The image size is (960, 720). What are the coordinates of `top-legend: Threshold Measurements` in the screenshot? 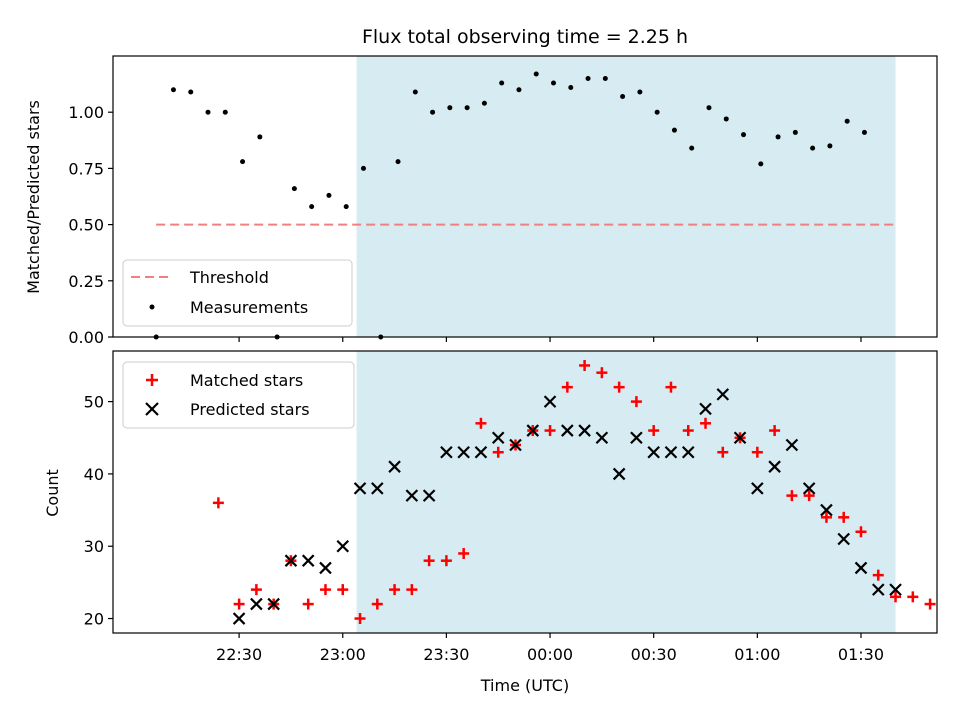 It's located at (237, 293).